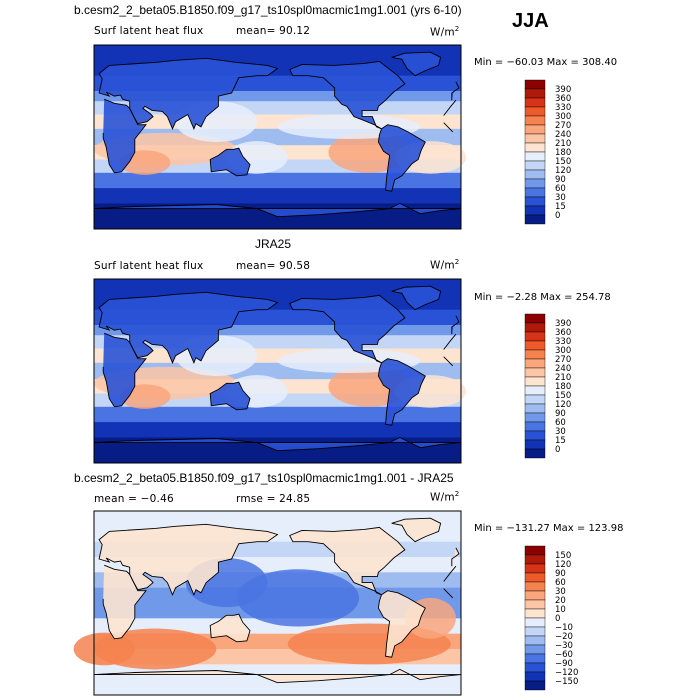 This screenshot has height=700, width=700. What do you see at coordinates (563, 342) in the screenshot?
I see `colorbar-label: 330` at bounding box center [563, 342].